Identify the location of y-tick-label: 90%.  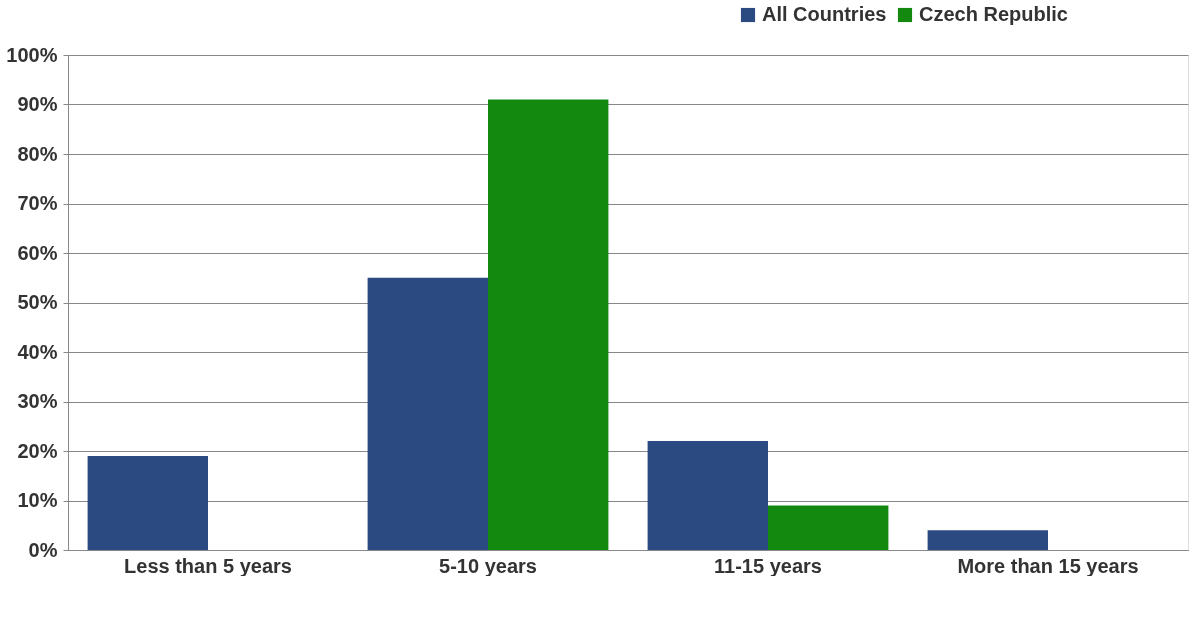
(37, 104).